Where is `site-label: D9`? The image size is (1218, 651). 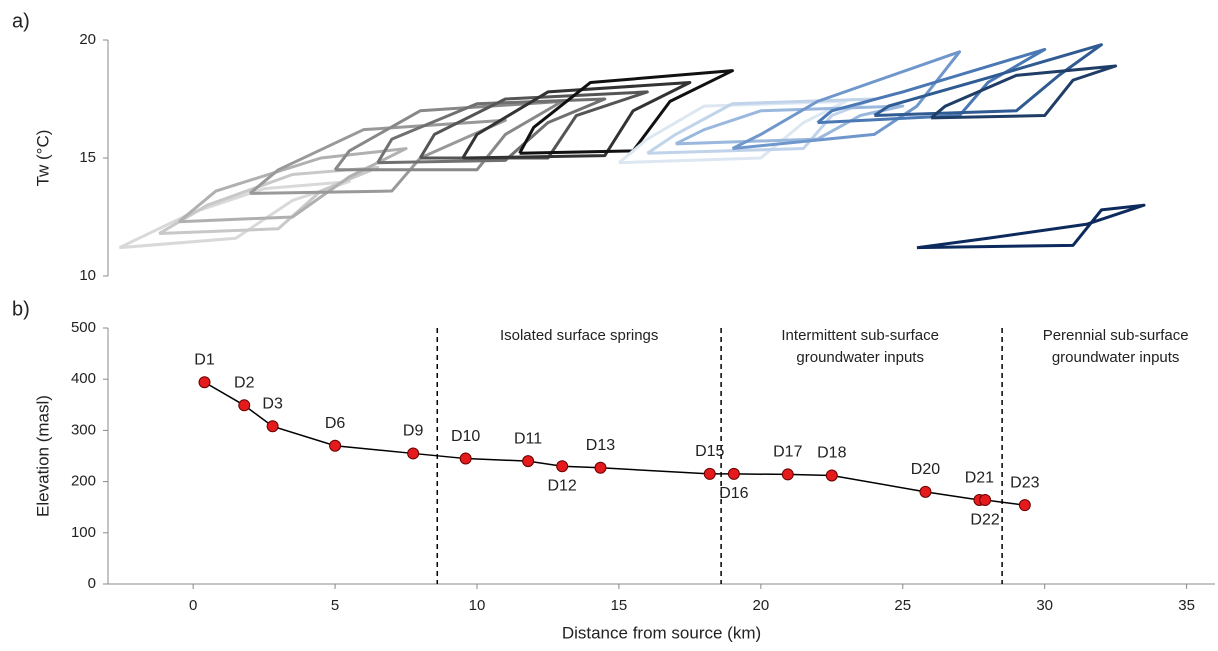 site-label: D9 is located at coordinates (413, 431).